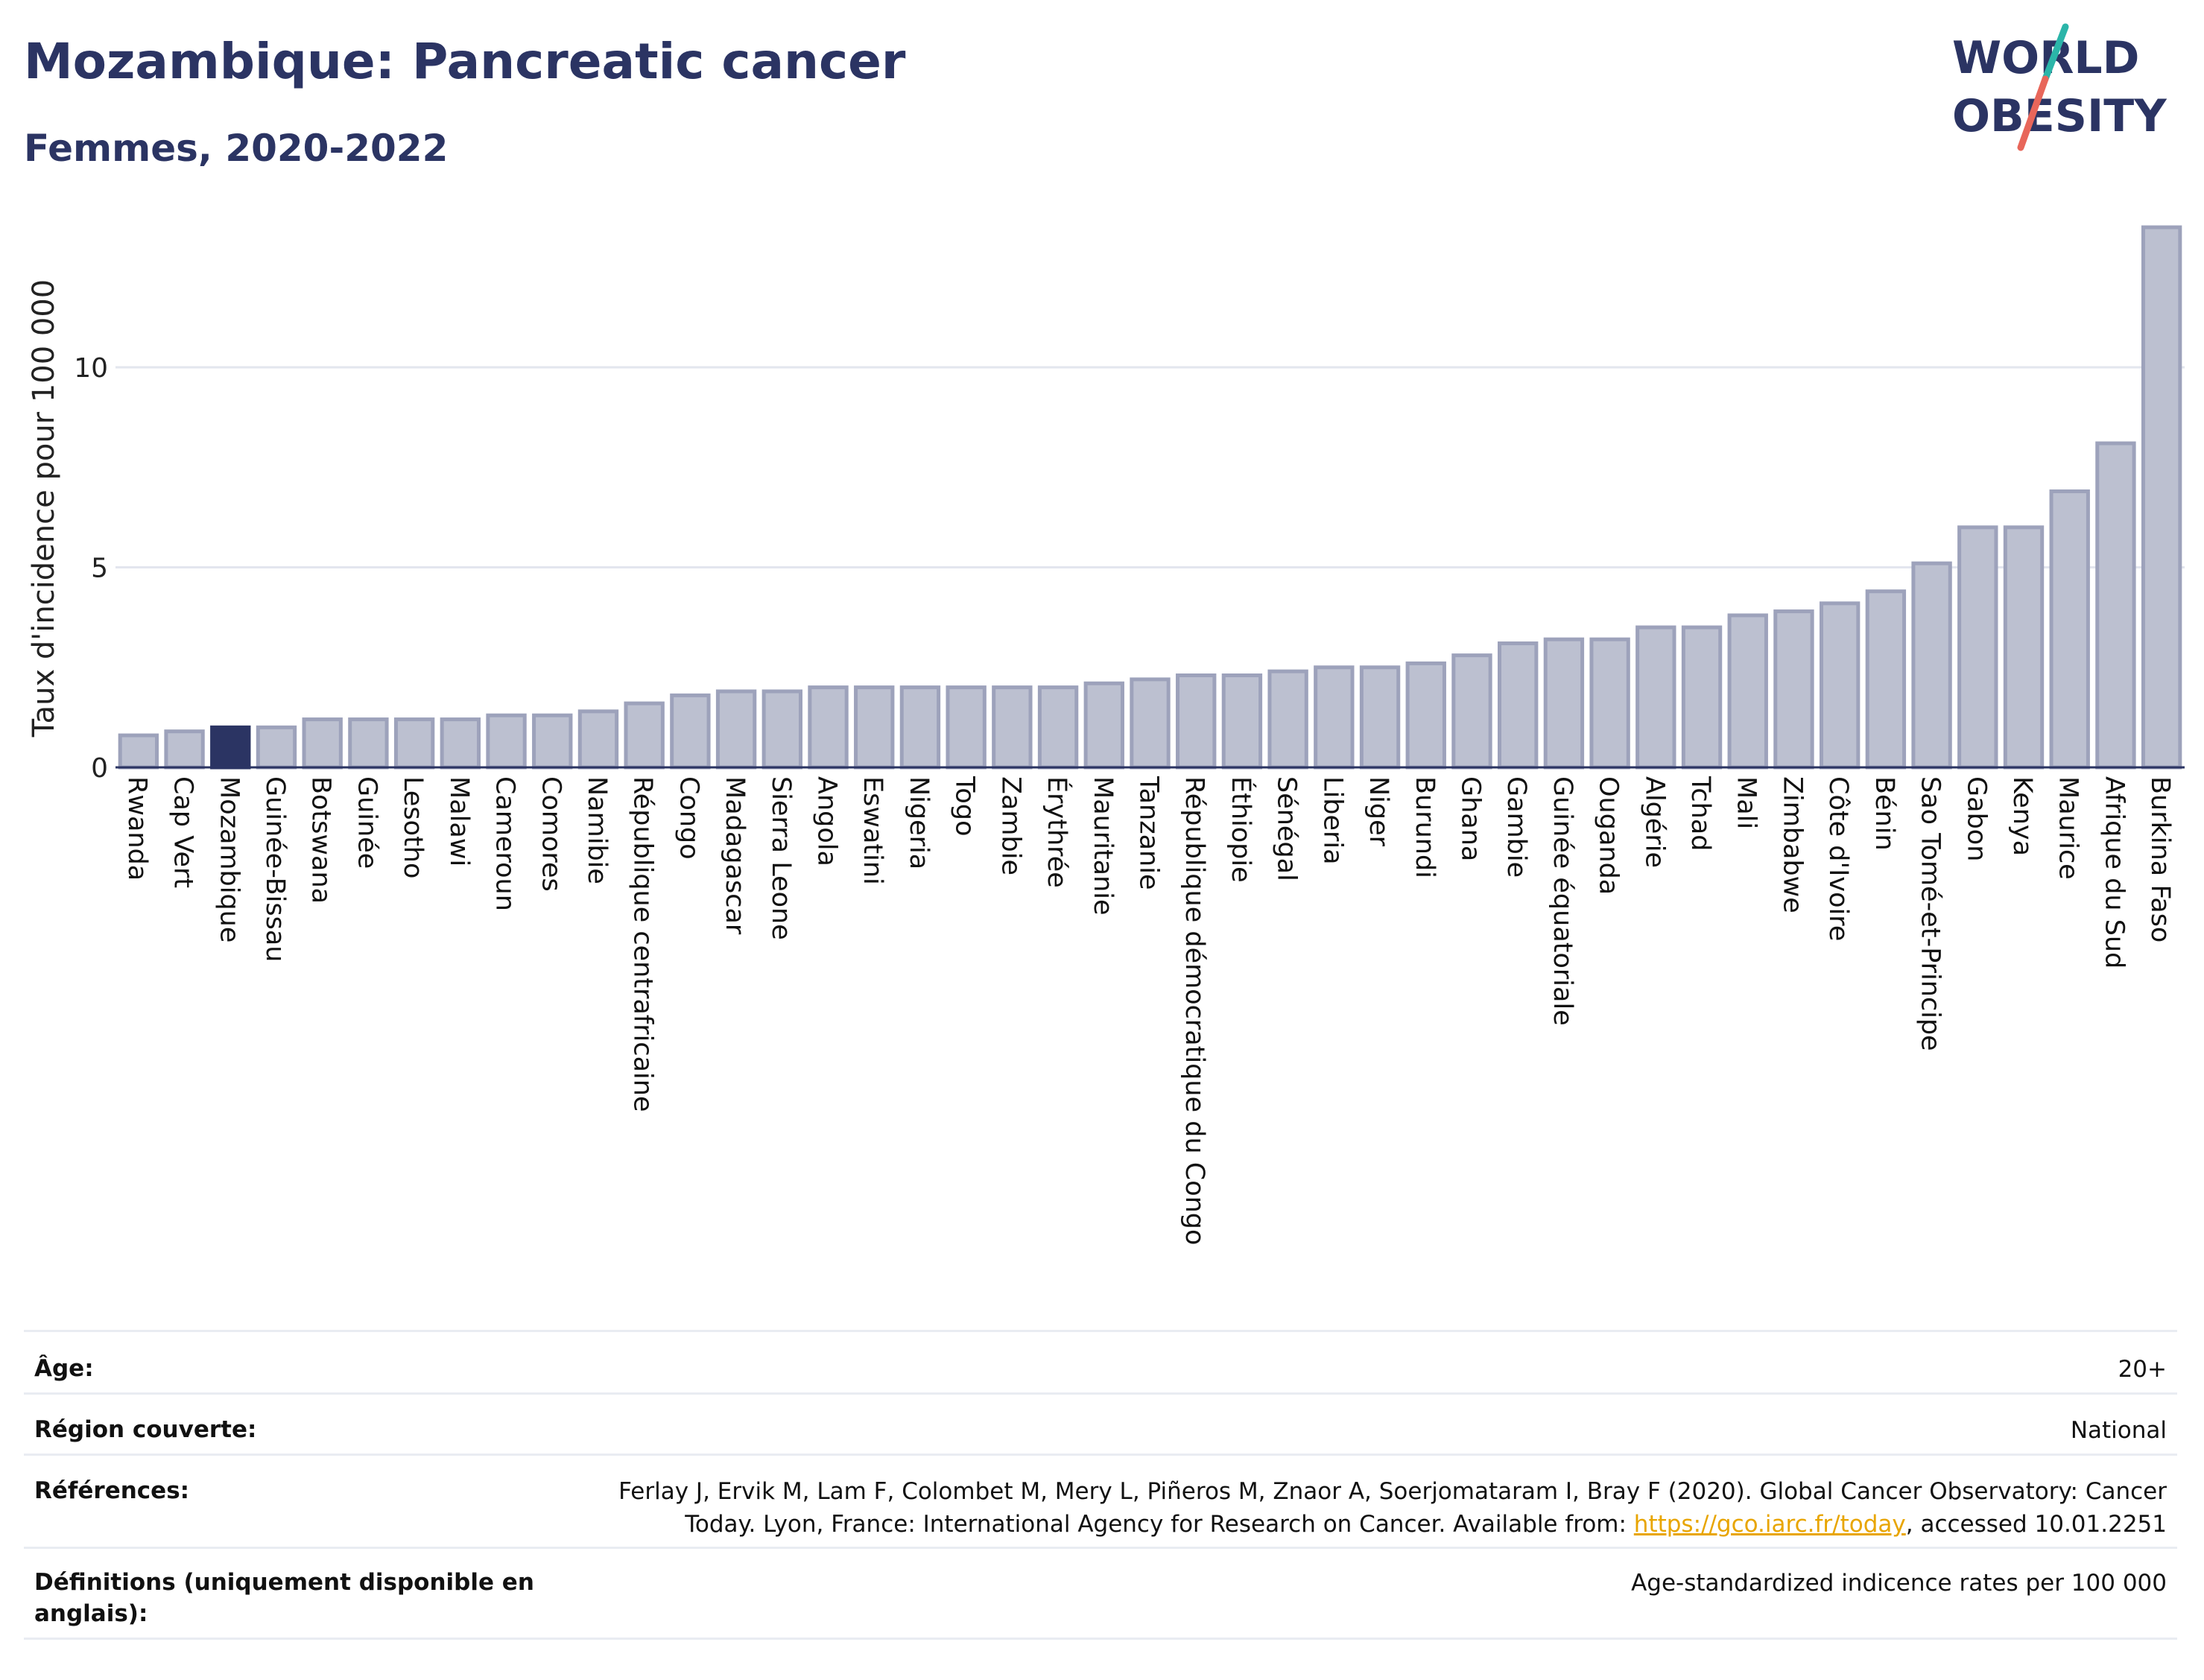 This screenshot has width=2204, height=1680. I want to click on x-tick-label: Ouganda, so click(1609, 835).